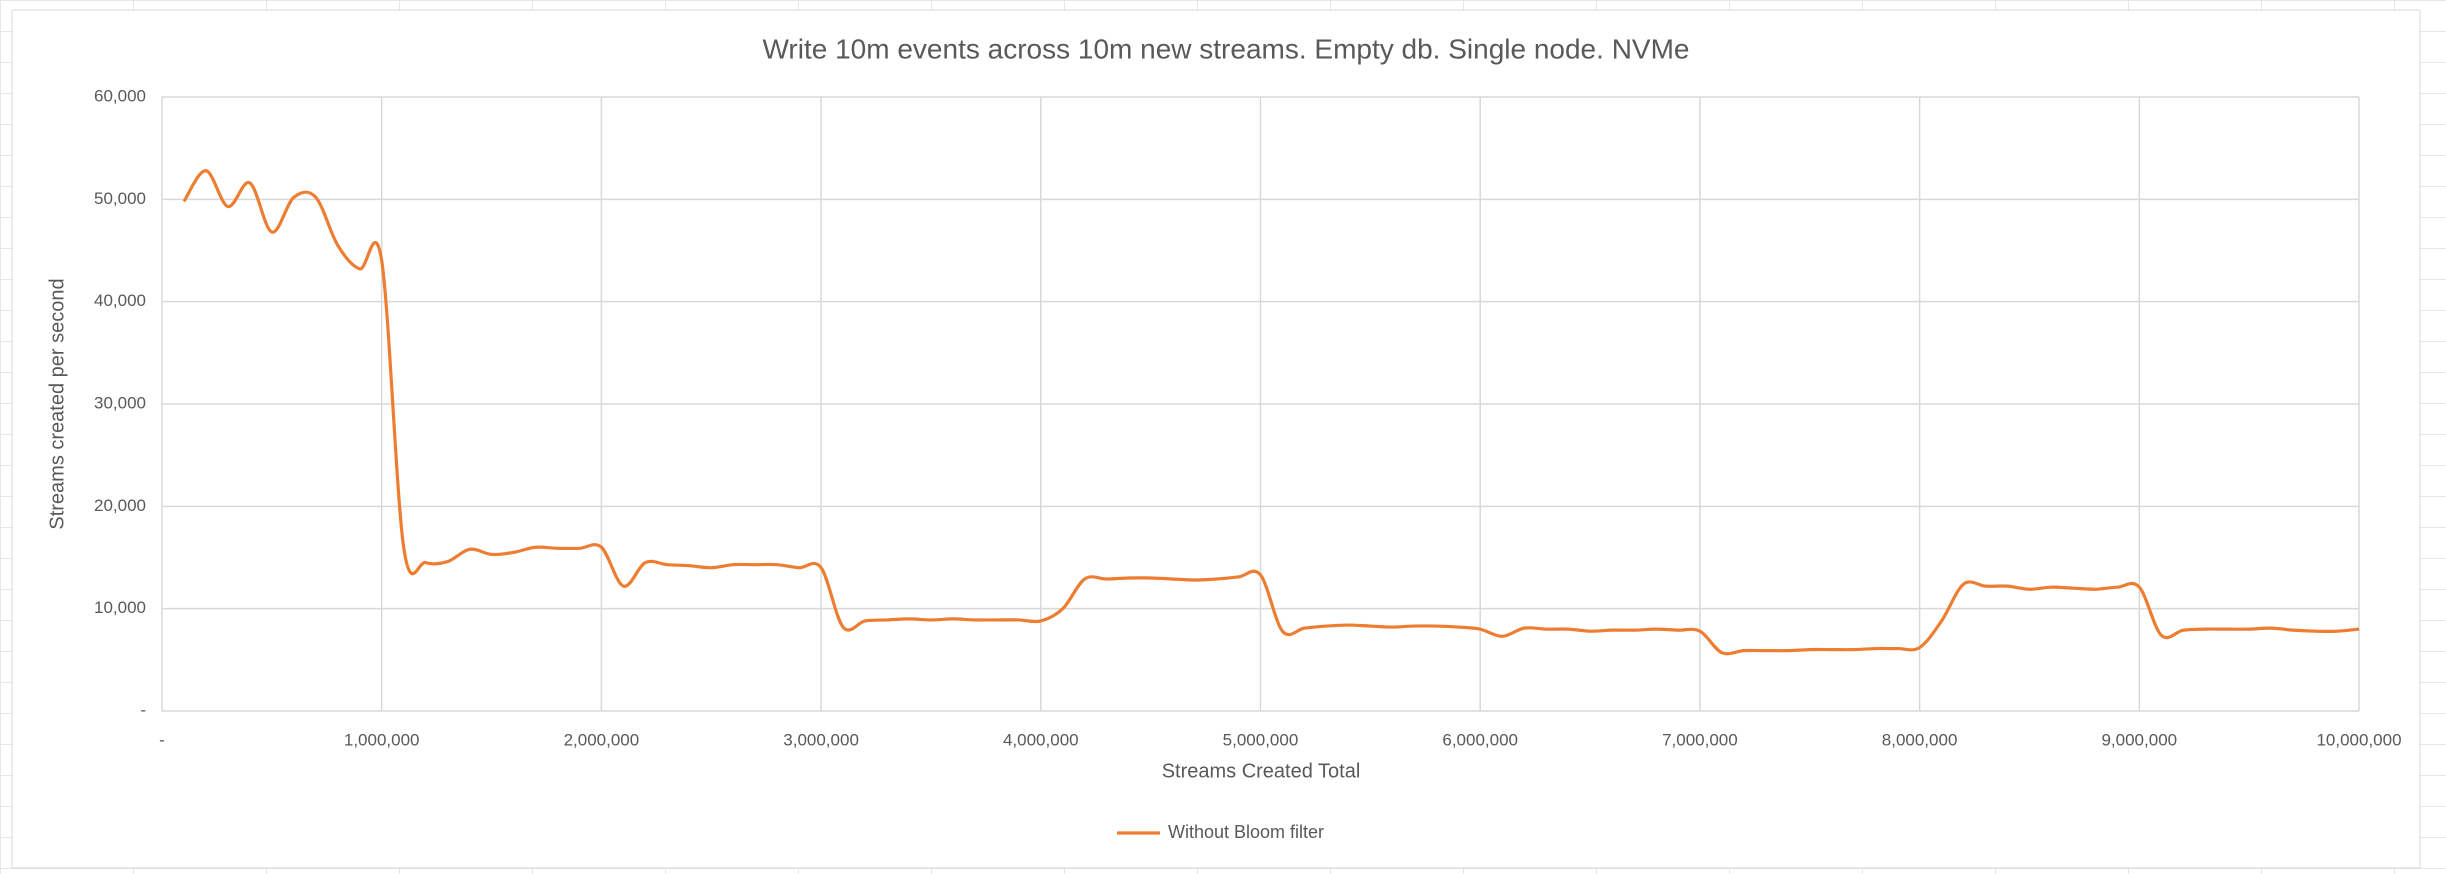  Describe the element at coordinates (2139, 739) in the screenshot. I see `x-tick-label: 9,000,000` at that location.